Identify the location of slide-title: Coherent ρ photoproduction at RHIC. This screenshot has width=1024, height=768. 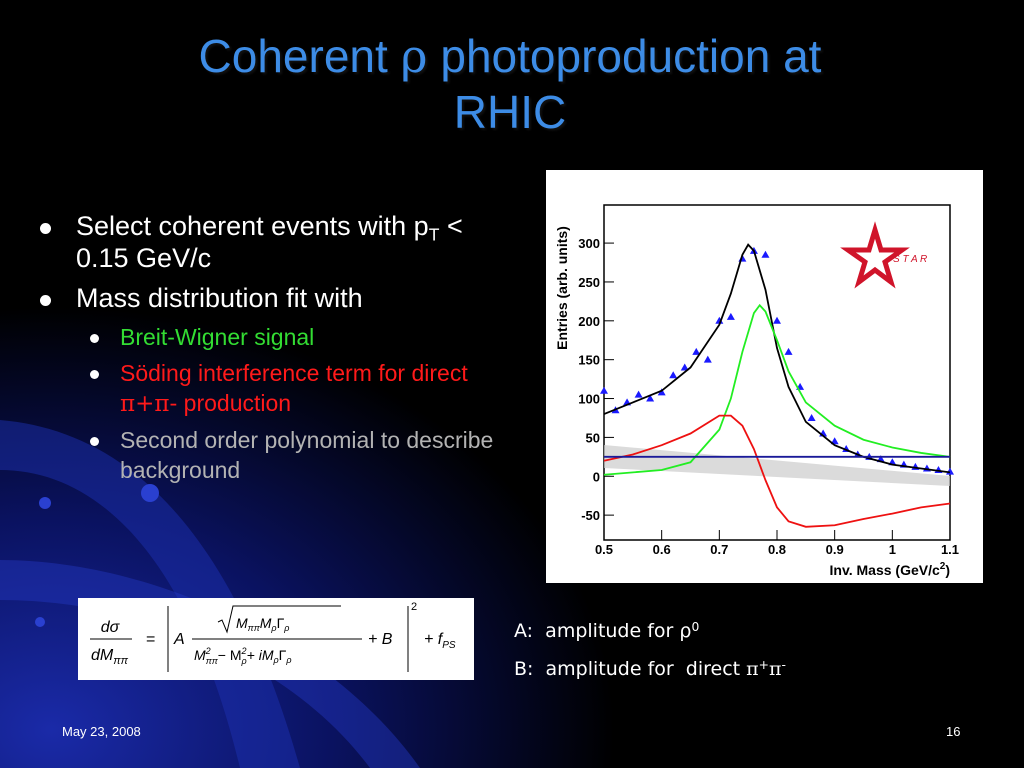
(510, 83).